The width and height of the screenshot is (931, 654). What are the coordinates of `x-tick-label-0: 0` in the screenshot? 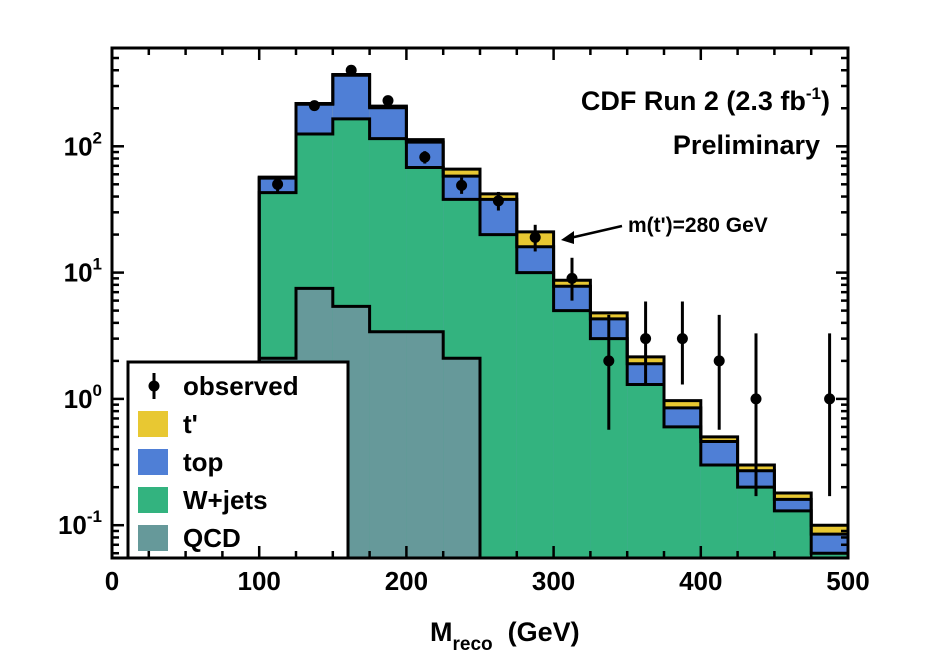 It's located at (112, 581).